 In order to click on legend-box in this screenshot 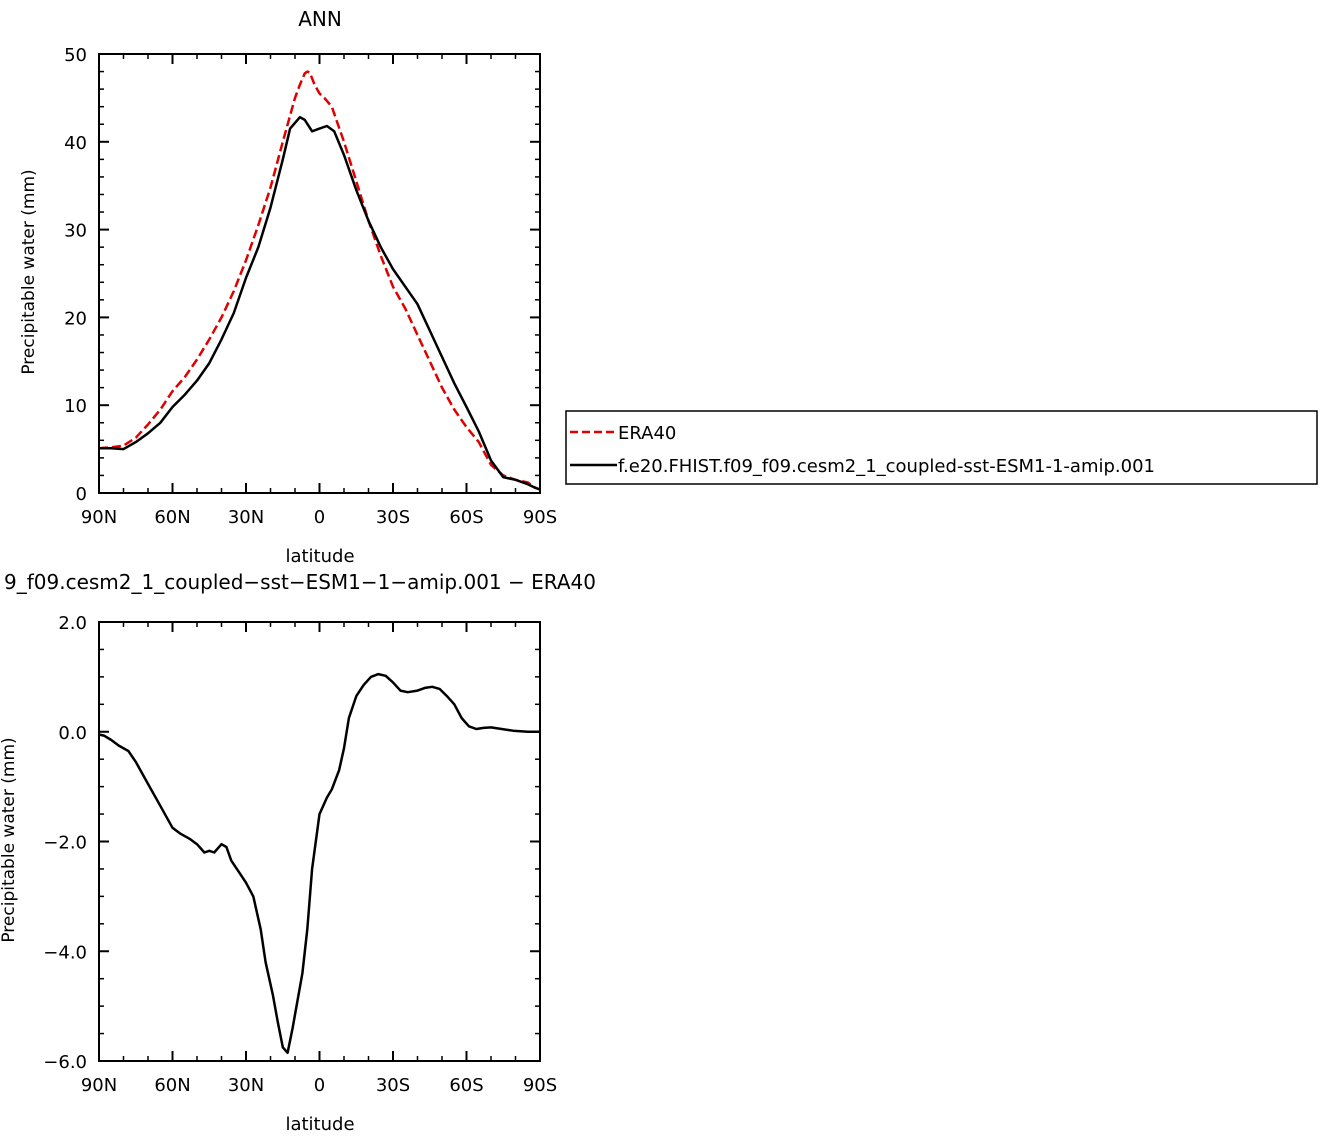, I will do `click(941, 447)`.